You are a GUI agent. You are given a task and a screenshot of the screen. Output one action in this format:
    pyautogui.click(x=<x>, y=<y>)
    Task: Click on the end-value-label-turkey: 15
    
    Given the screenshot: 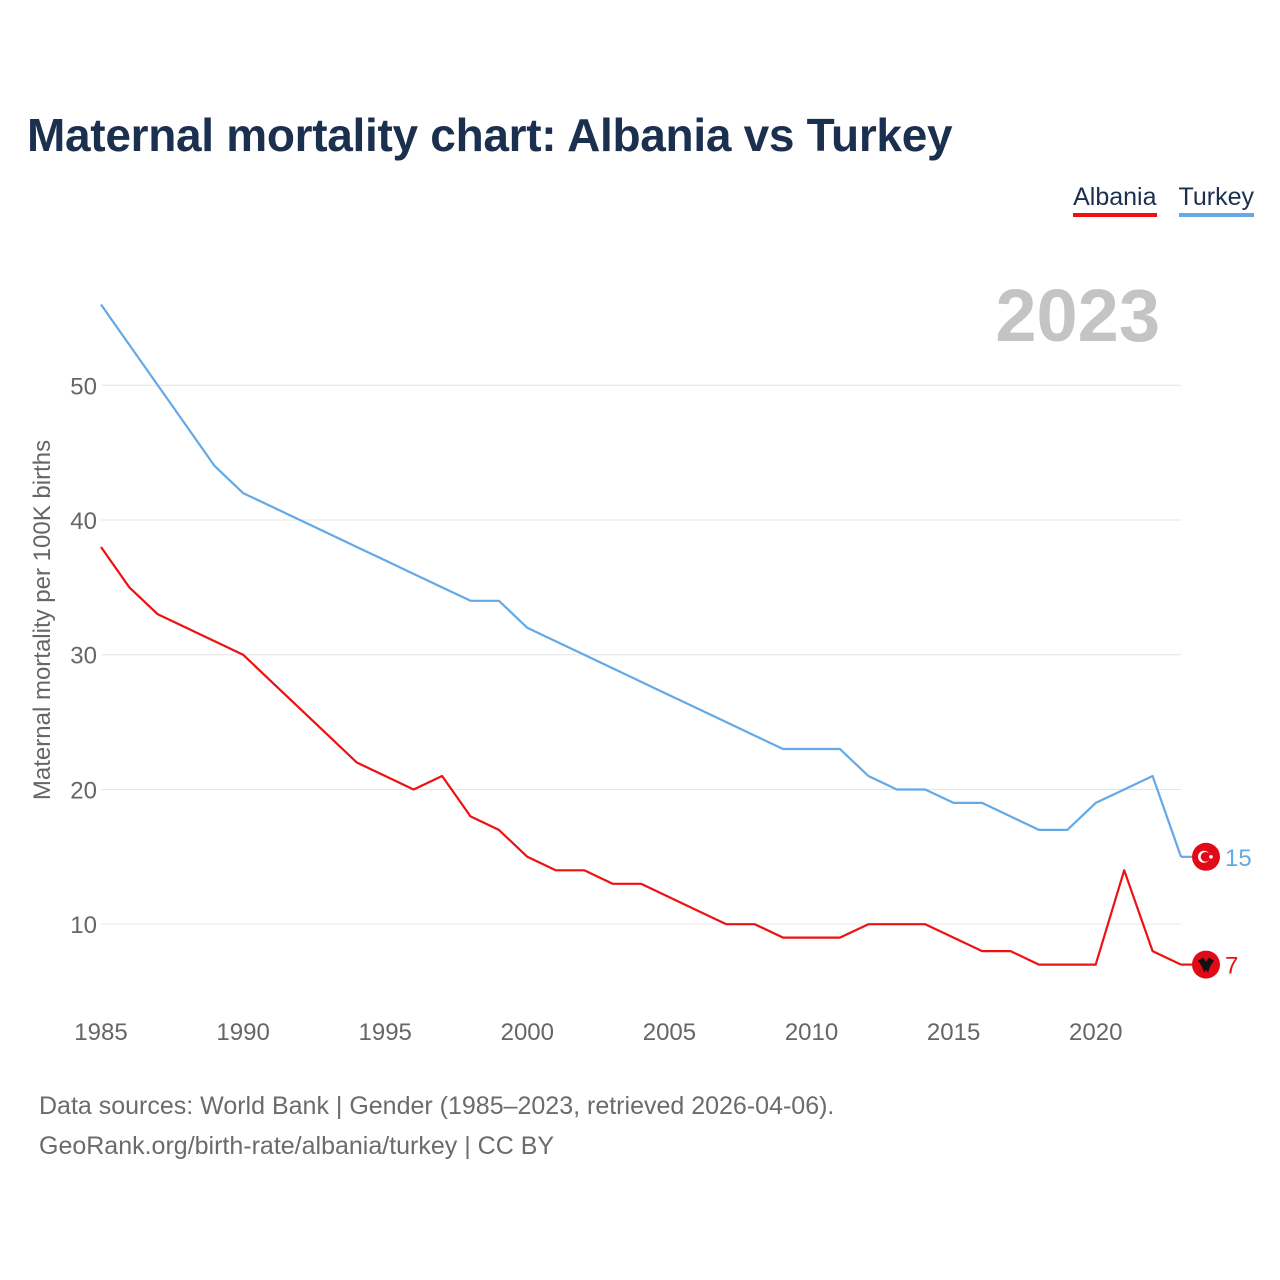 What is the action you would take?
    pyautogui.click(x=1238, y=858)
    